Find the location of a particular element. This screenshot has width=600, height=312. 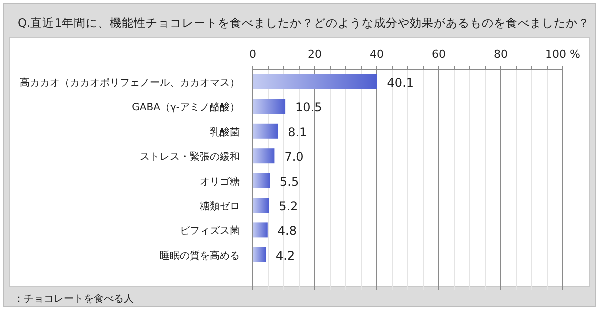

x-tick-label: 60 is located at coordinates (439, 54).